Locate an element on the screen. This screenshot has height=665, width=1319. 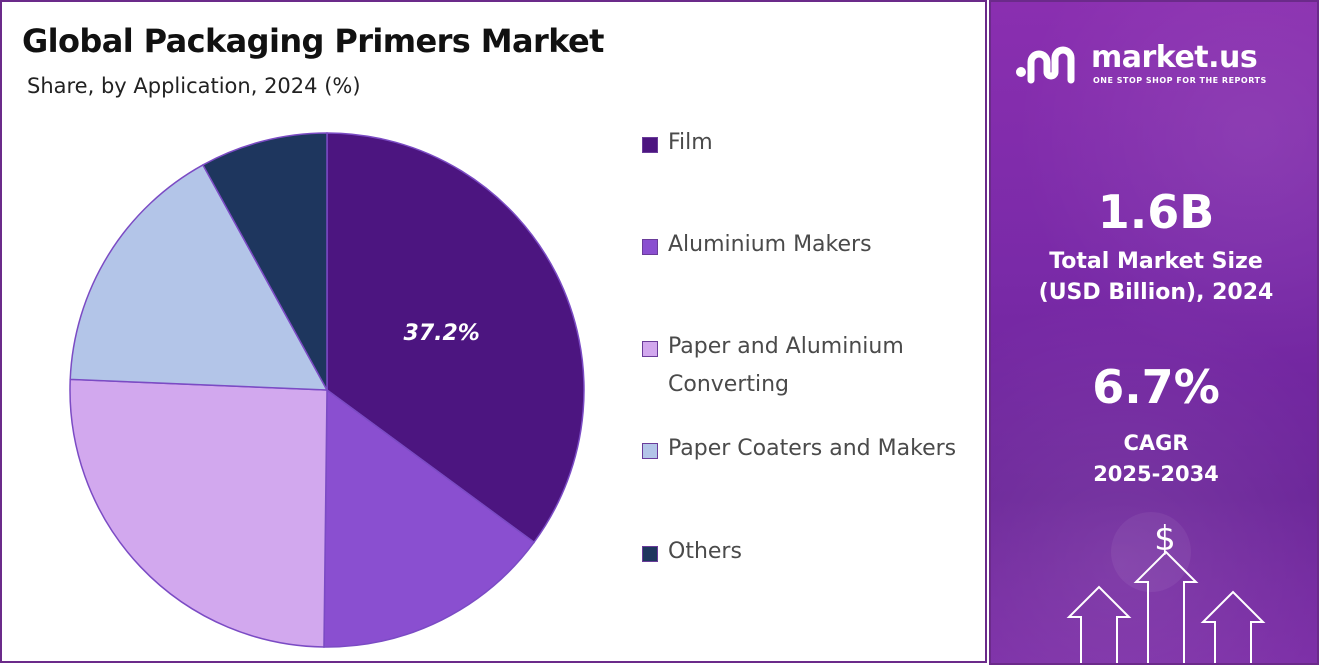
legend-swatch-others is located at coordinates (650, 554).